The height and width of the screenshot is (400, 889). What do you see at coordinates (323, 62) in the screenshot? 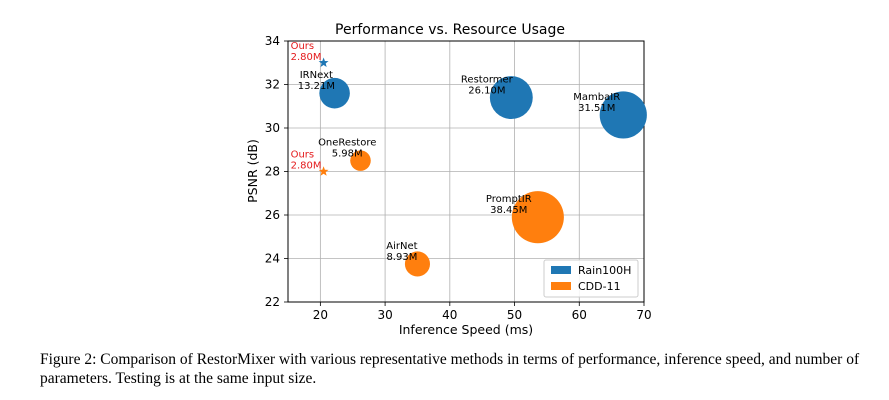
I see `ours-rain100h-star-marker` at bounding box center [323, 62].